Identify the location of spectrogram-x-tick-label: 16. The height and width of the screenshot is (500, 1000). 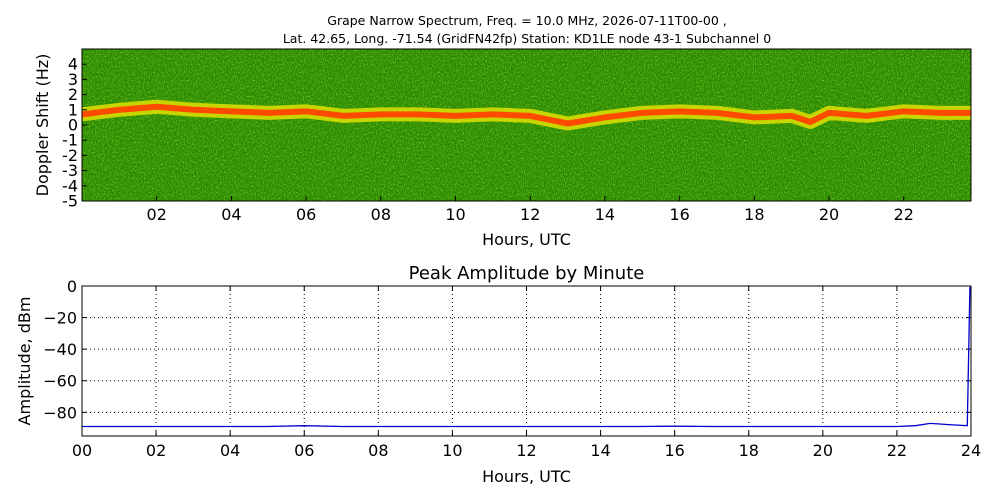
(679, 214).